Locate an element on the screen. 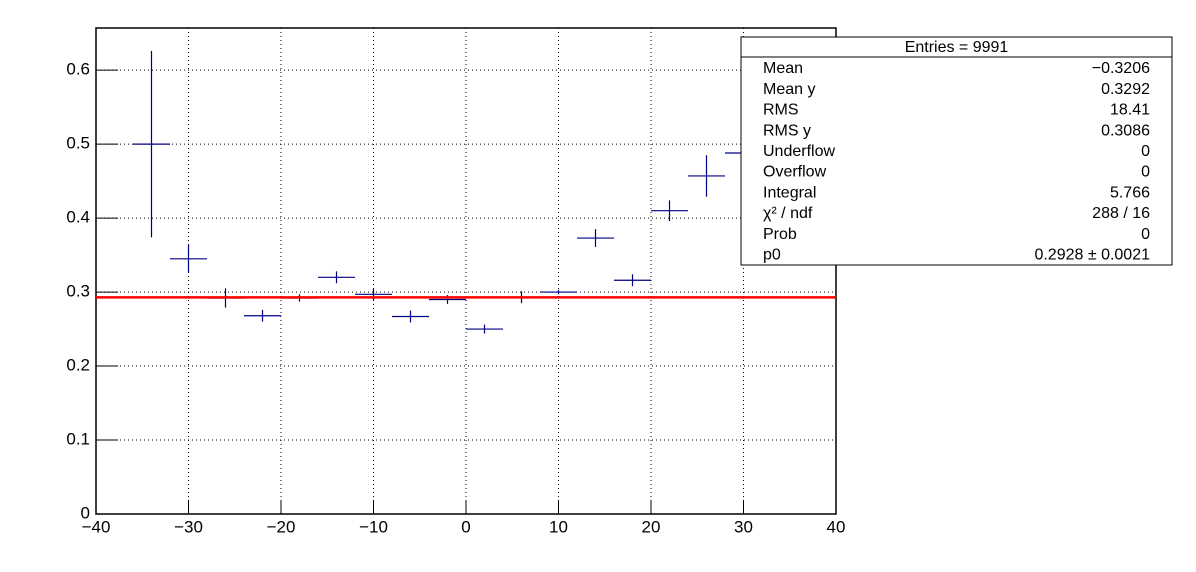 This screenshot has height=572, width=1196. x-tick-label: 0 is located at coordinates (465, 526).